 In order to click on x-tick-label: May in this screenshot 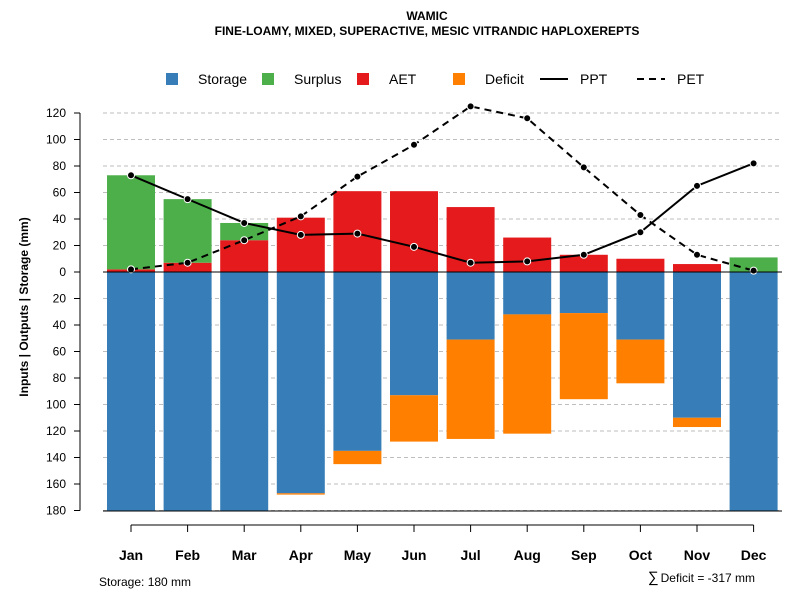, I will do `click(357, 555)`.